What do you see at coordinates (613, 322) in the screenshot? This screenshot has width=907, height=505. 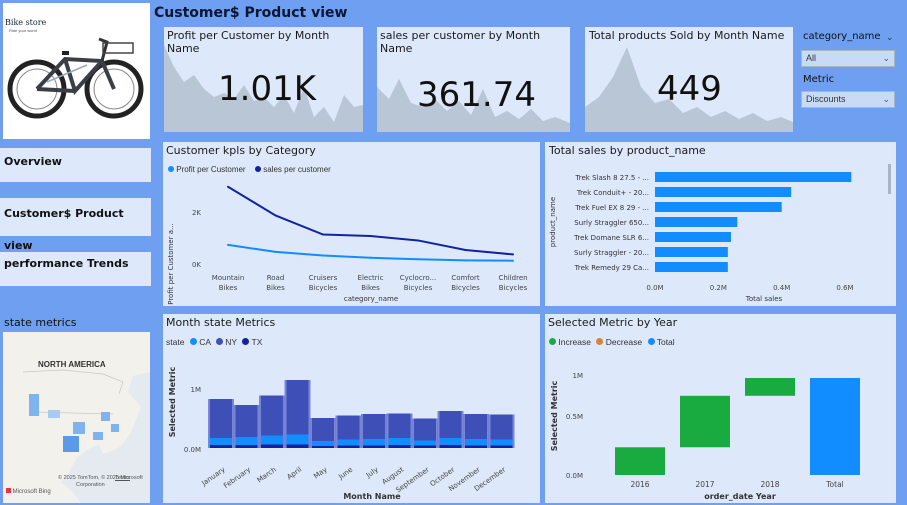 I see `chart-title: Selected Metric by Year` at bounding box center [613, 322].